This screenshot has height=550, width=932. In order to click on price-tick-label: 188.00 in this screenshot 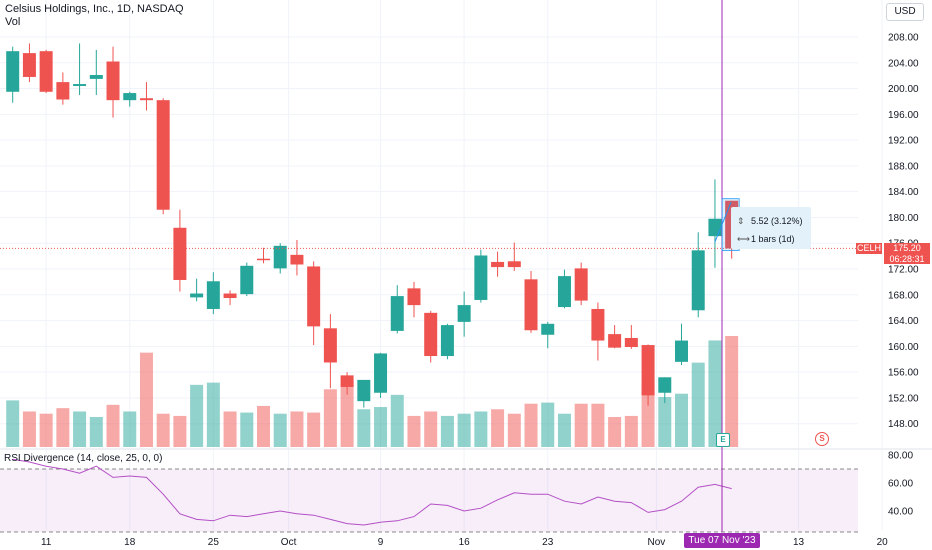, I will do `click(903, 166)`.